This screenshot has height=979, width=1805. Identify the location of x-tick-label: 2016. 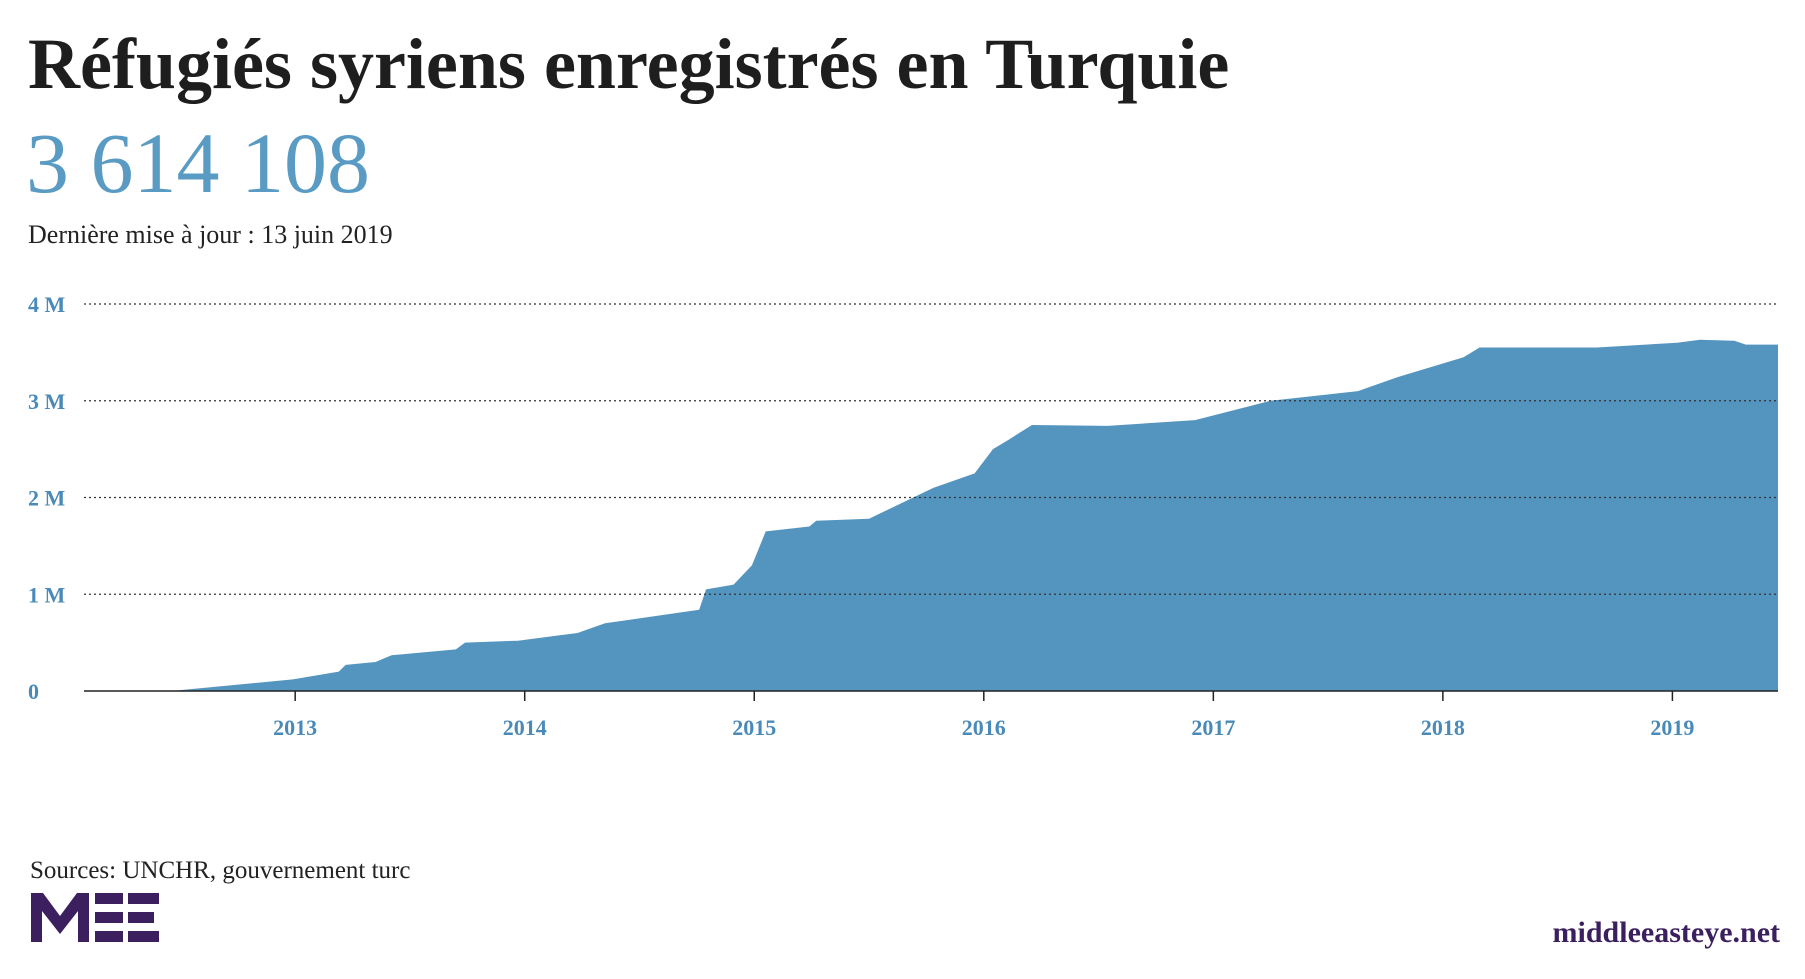
(984, 727).